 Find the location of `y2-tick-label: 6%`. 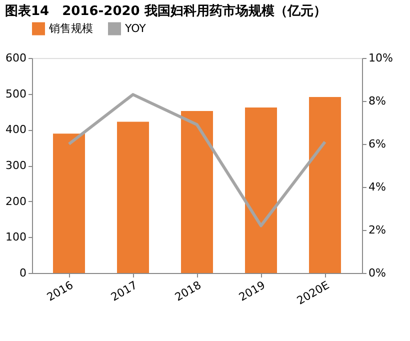

y2-tick-label: 6% is located at coordinates (377, 144).